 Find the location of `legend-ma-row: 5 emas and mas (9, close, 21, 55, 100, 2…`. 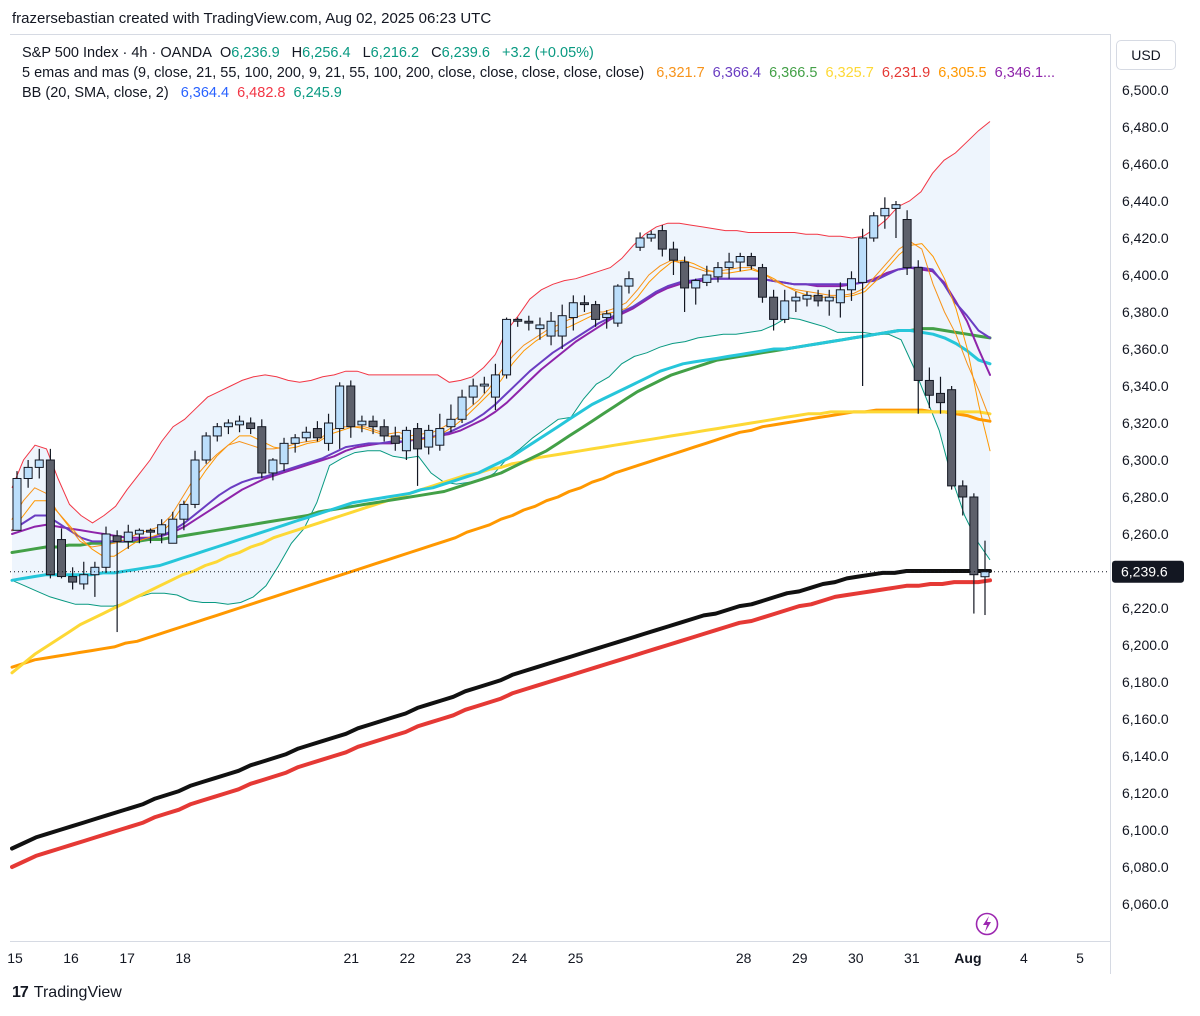

legend-ma-row: 5 emas and mas (9, close, 21, 55, 100, 2… is located at coordinates (542, 73).